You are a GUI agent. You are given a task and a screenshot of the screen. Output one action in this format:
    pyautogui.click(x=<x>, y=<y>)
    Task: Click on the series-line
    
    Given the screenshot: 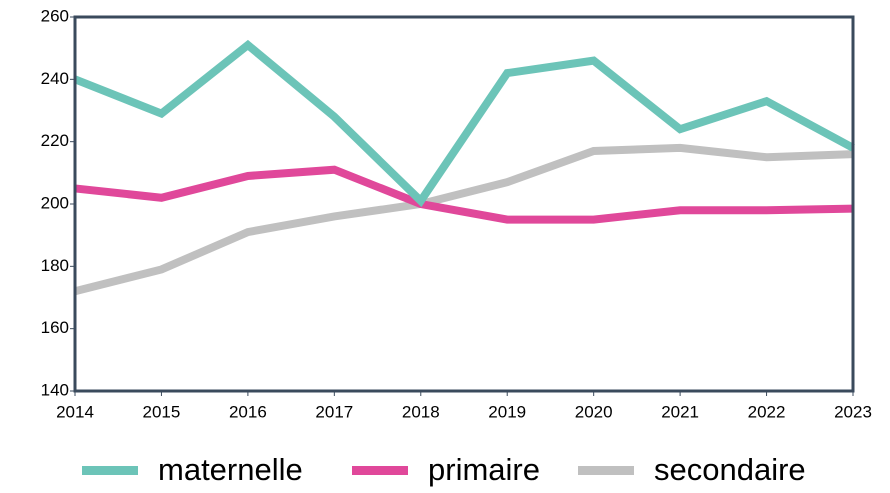 What is the action you would take?
    pyautogui.click(x=464, y=194)
    